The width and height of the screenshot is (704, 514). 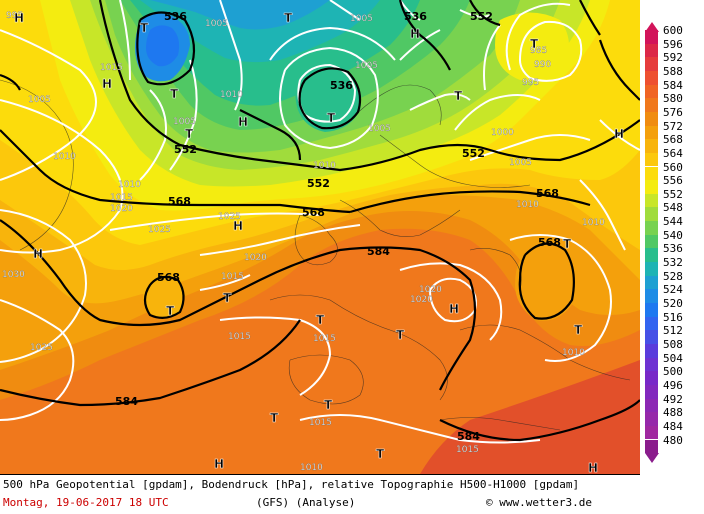 What do you see at coordinates (673, 358) in the screenshot?
I see `legend-label: 504` at bounding box center [673, 358].